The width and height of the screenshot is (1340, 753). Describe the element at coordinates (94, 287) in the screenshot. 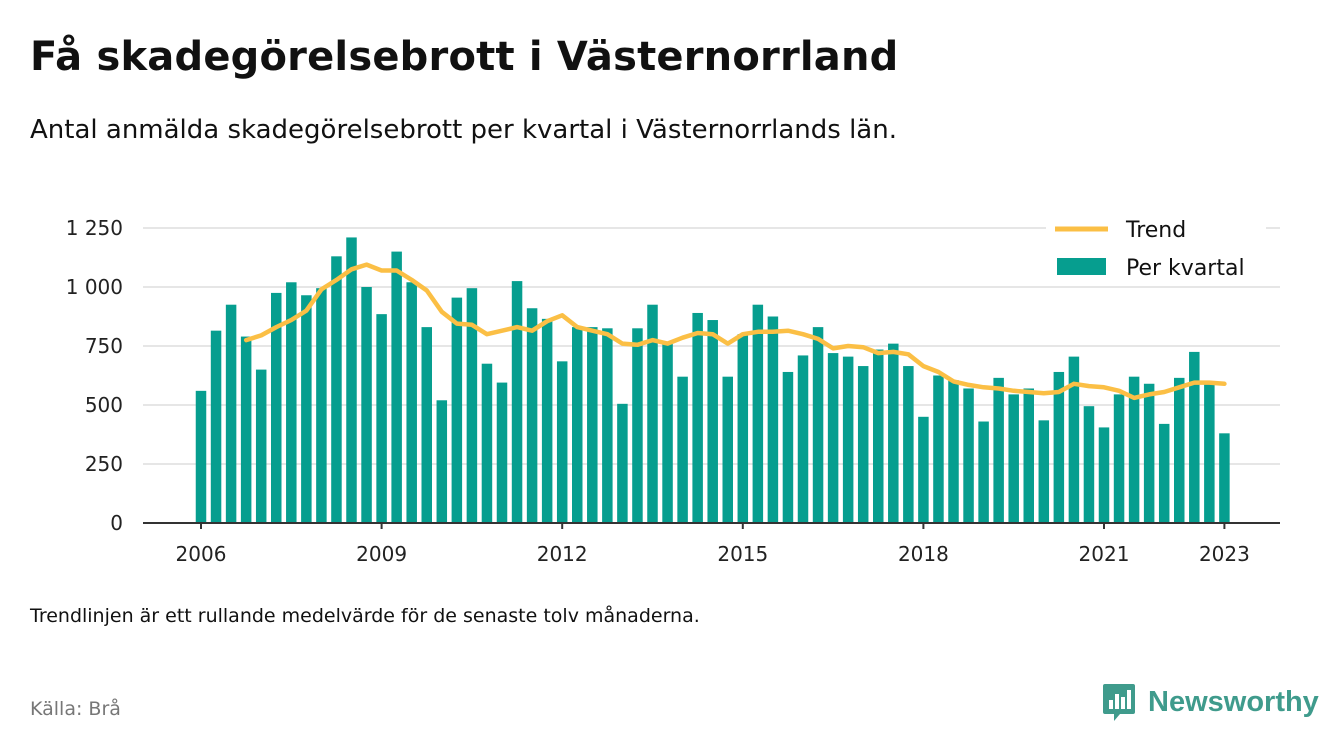

I see `y-tick-label: 1 000` at that location.